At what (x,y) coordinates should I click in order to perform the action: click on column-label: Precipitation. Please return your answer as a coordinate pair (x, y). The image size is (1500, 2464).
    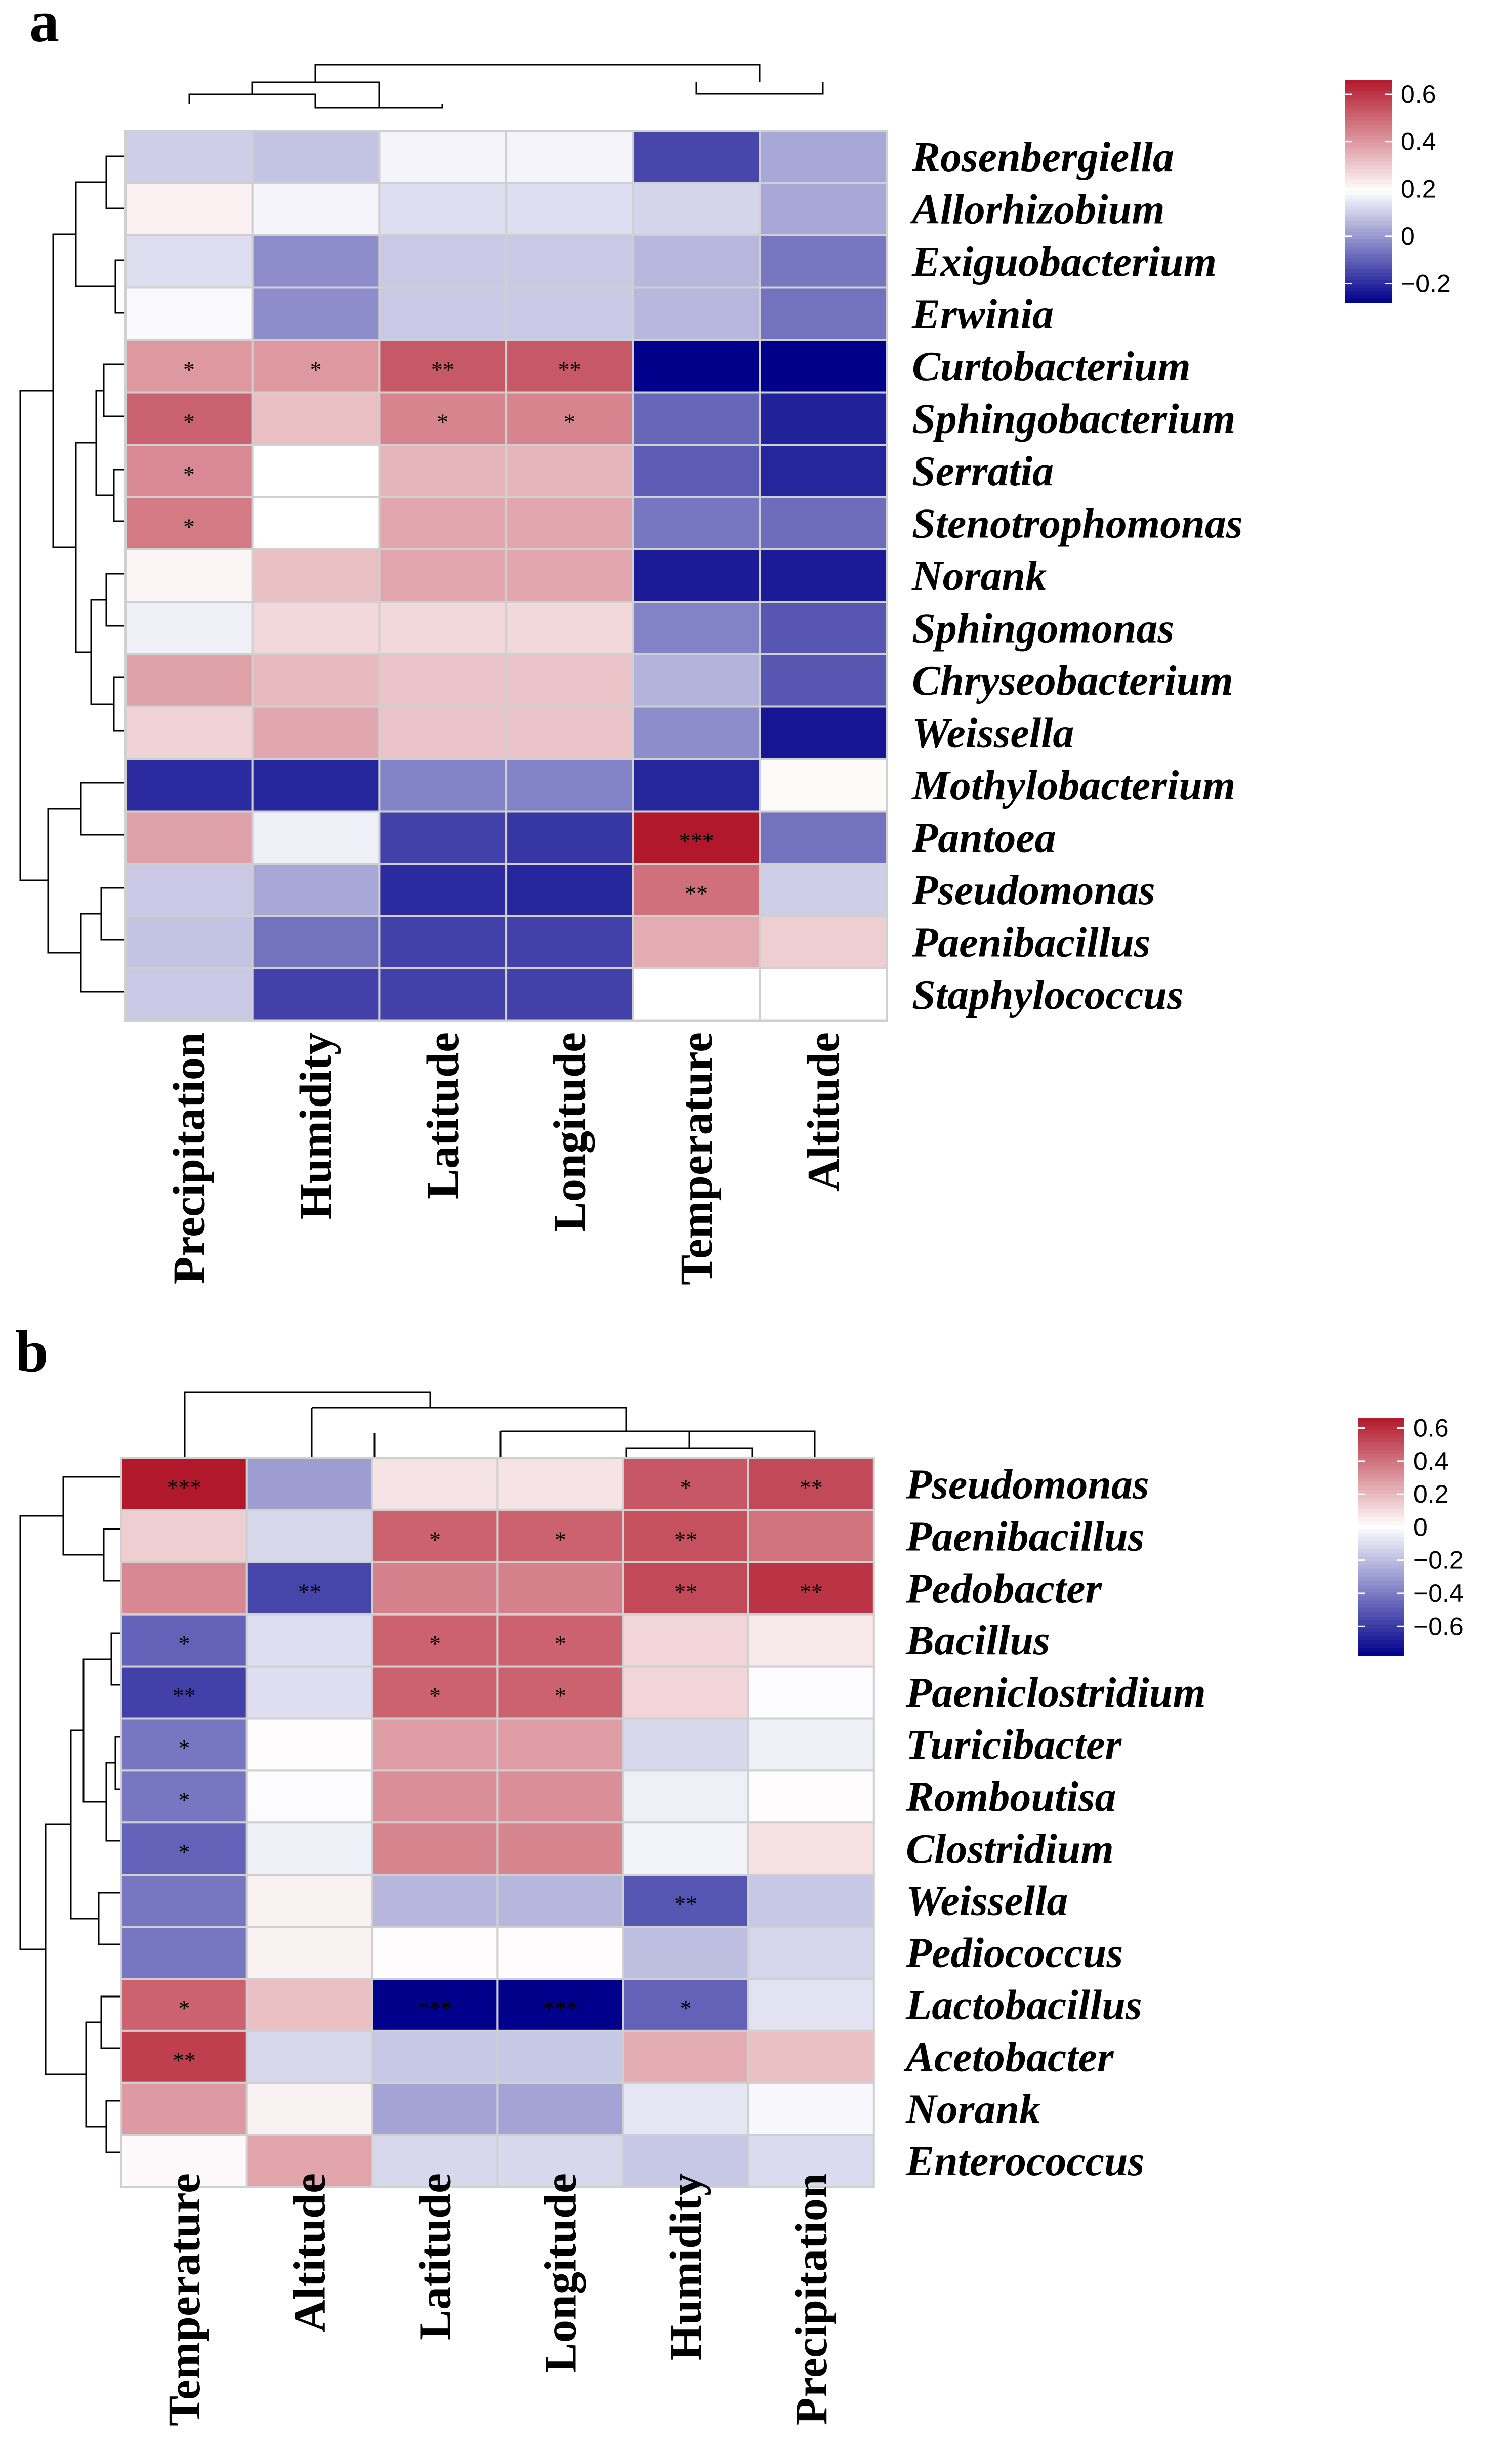
    Looking at the image, I should click on (189, 1158).